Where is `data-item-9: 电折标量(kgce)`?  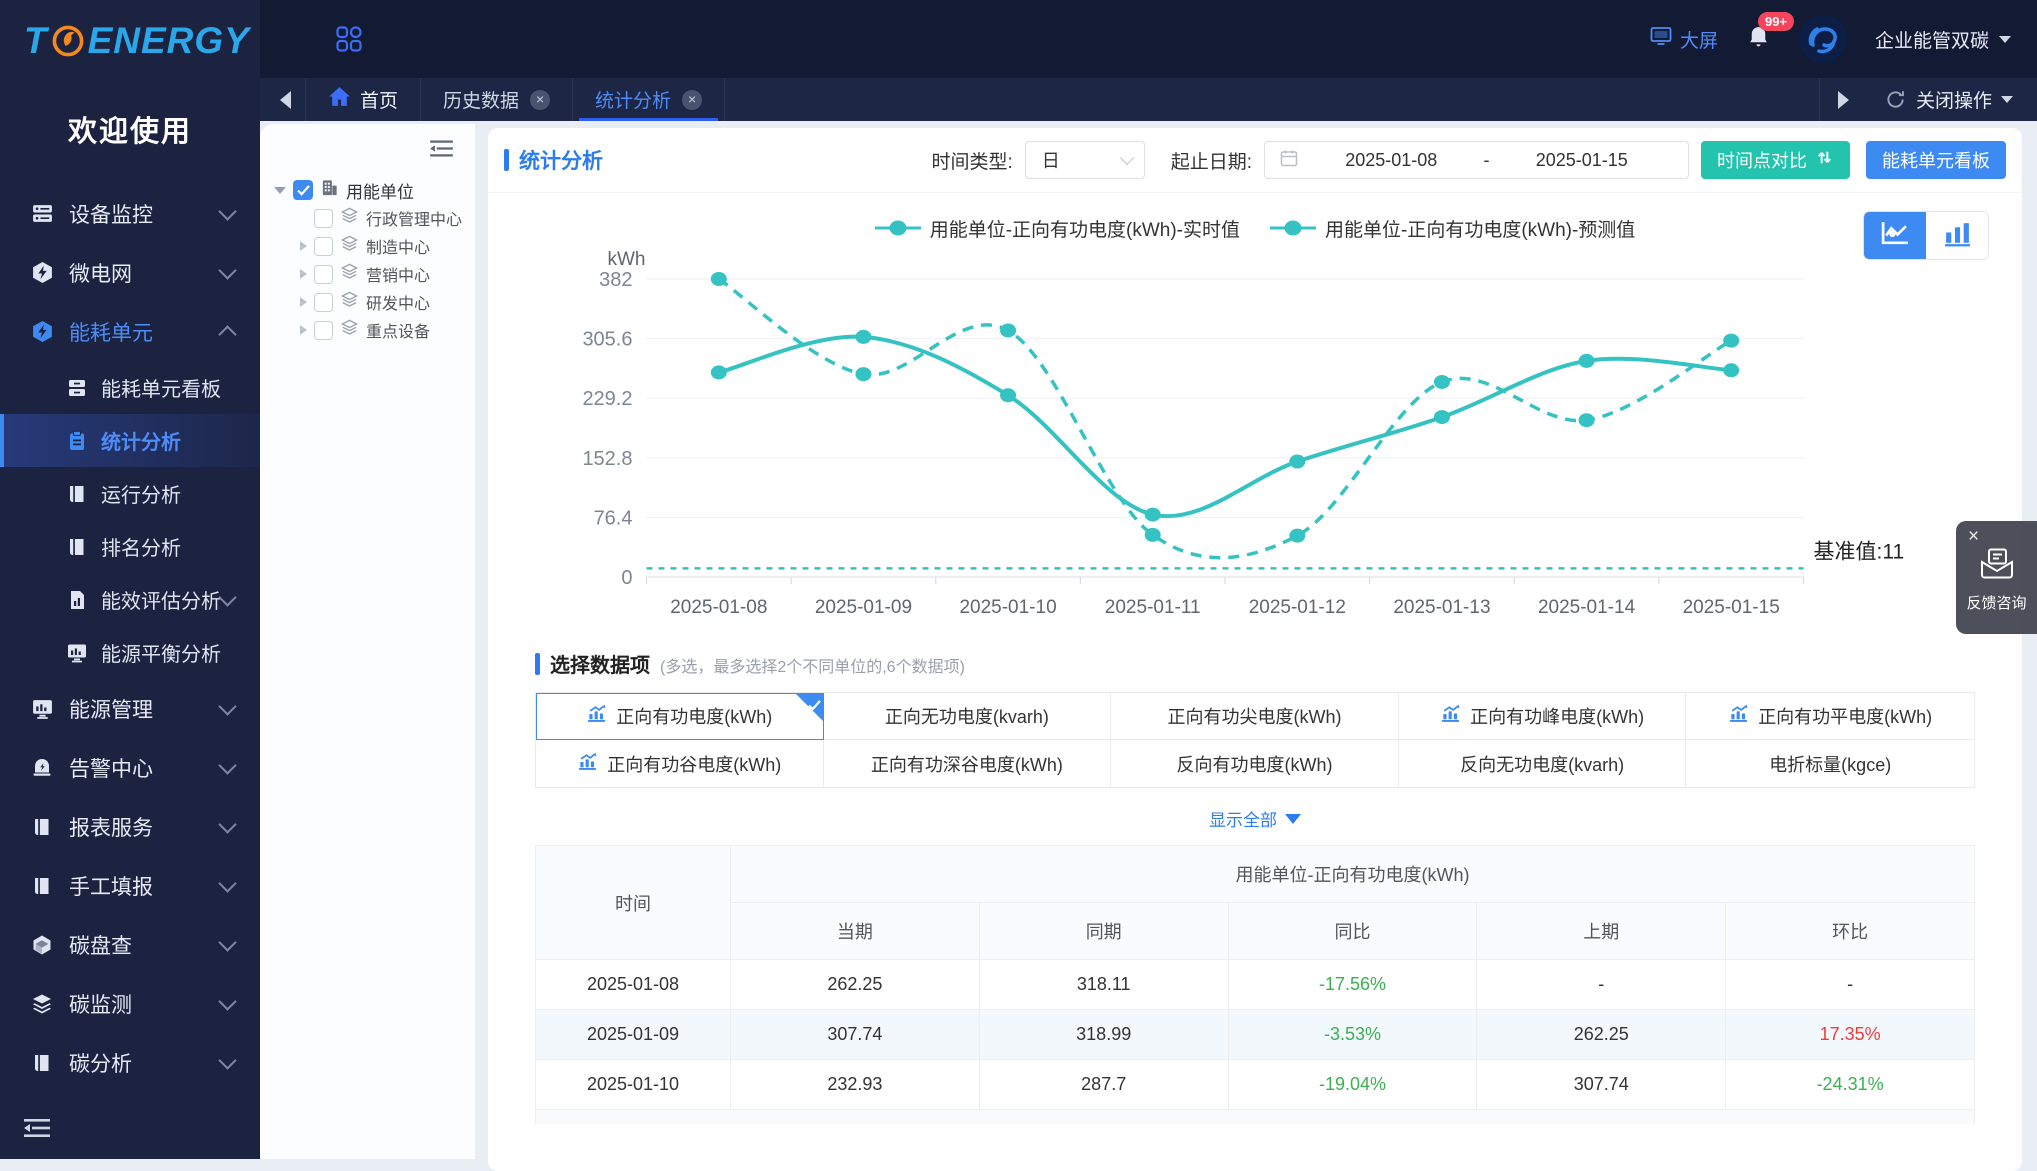
data-item-9: 电折标量(kgce) is located at coordinates (1830, 763).